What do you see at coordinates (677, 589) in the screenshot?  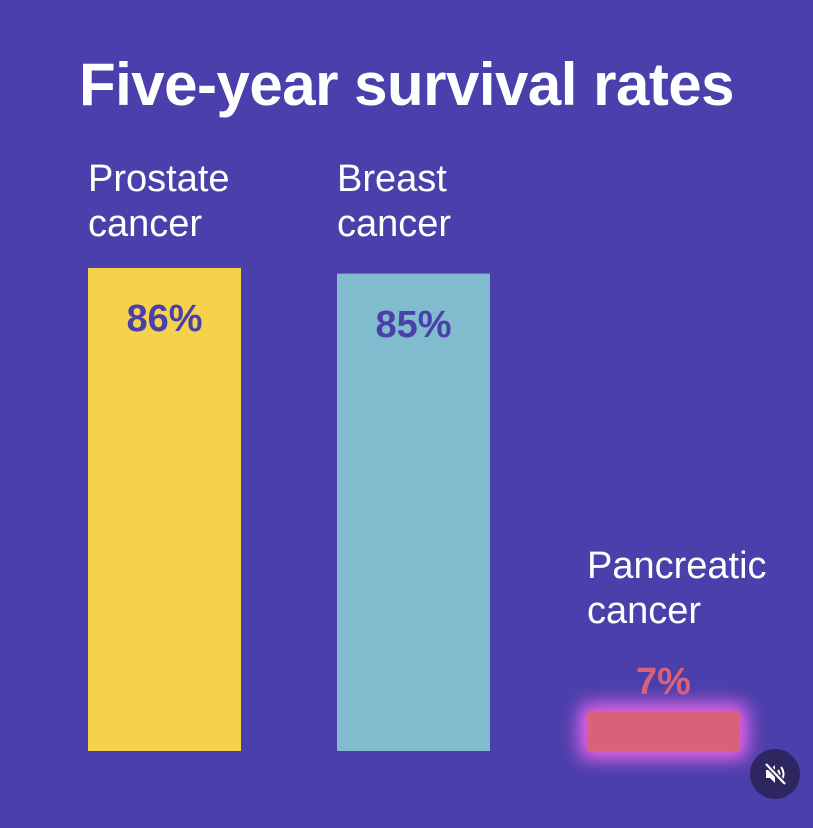 I see `category-label-pancreatic: Pancreatic cancer` at bounding box center [677, 589].